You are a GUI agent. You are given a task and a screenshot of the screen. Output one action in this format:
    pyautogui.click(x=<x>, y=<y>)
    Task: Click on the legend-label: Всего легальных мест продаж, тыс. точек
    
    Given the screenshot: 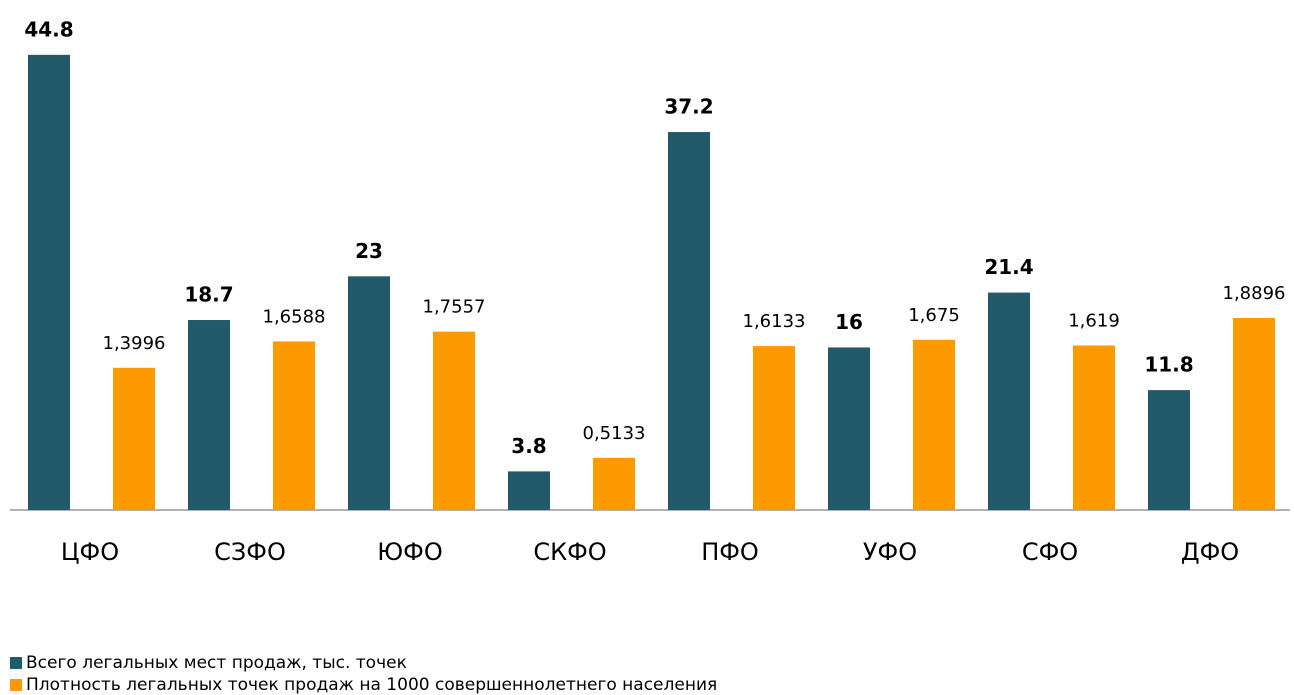 What is the action you would take?
    pyautogui.click(x=216, y=663)
    